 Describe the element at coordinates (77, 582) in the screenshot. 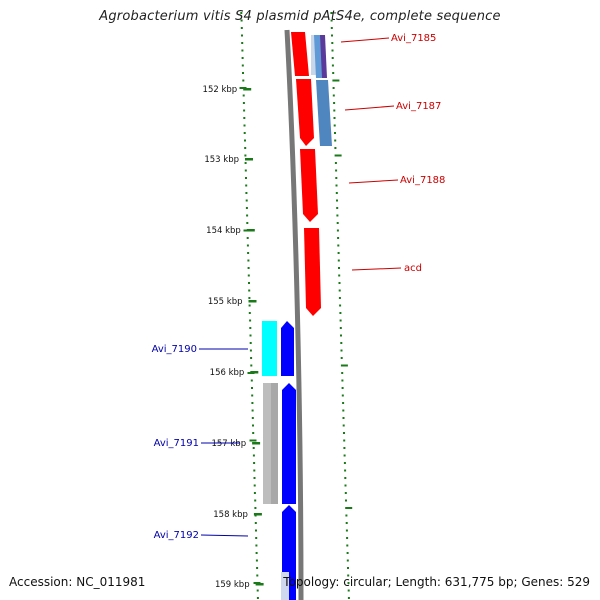

I see `accession-label: Accession: NC_011981` at that location.